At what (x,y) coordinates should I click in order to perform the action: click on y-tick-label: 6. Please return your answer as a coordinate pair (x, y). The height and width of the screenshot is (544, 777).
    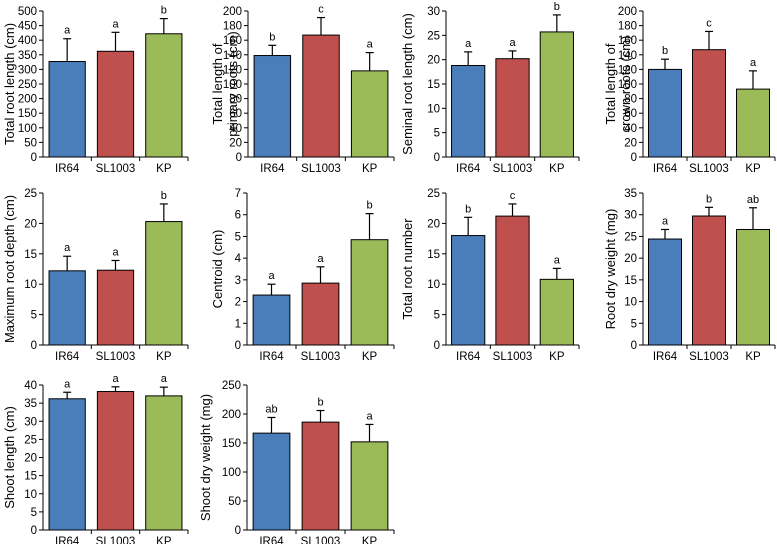
    Looking at the image, I should click on (238, 216).